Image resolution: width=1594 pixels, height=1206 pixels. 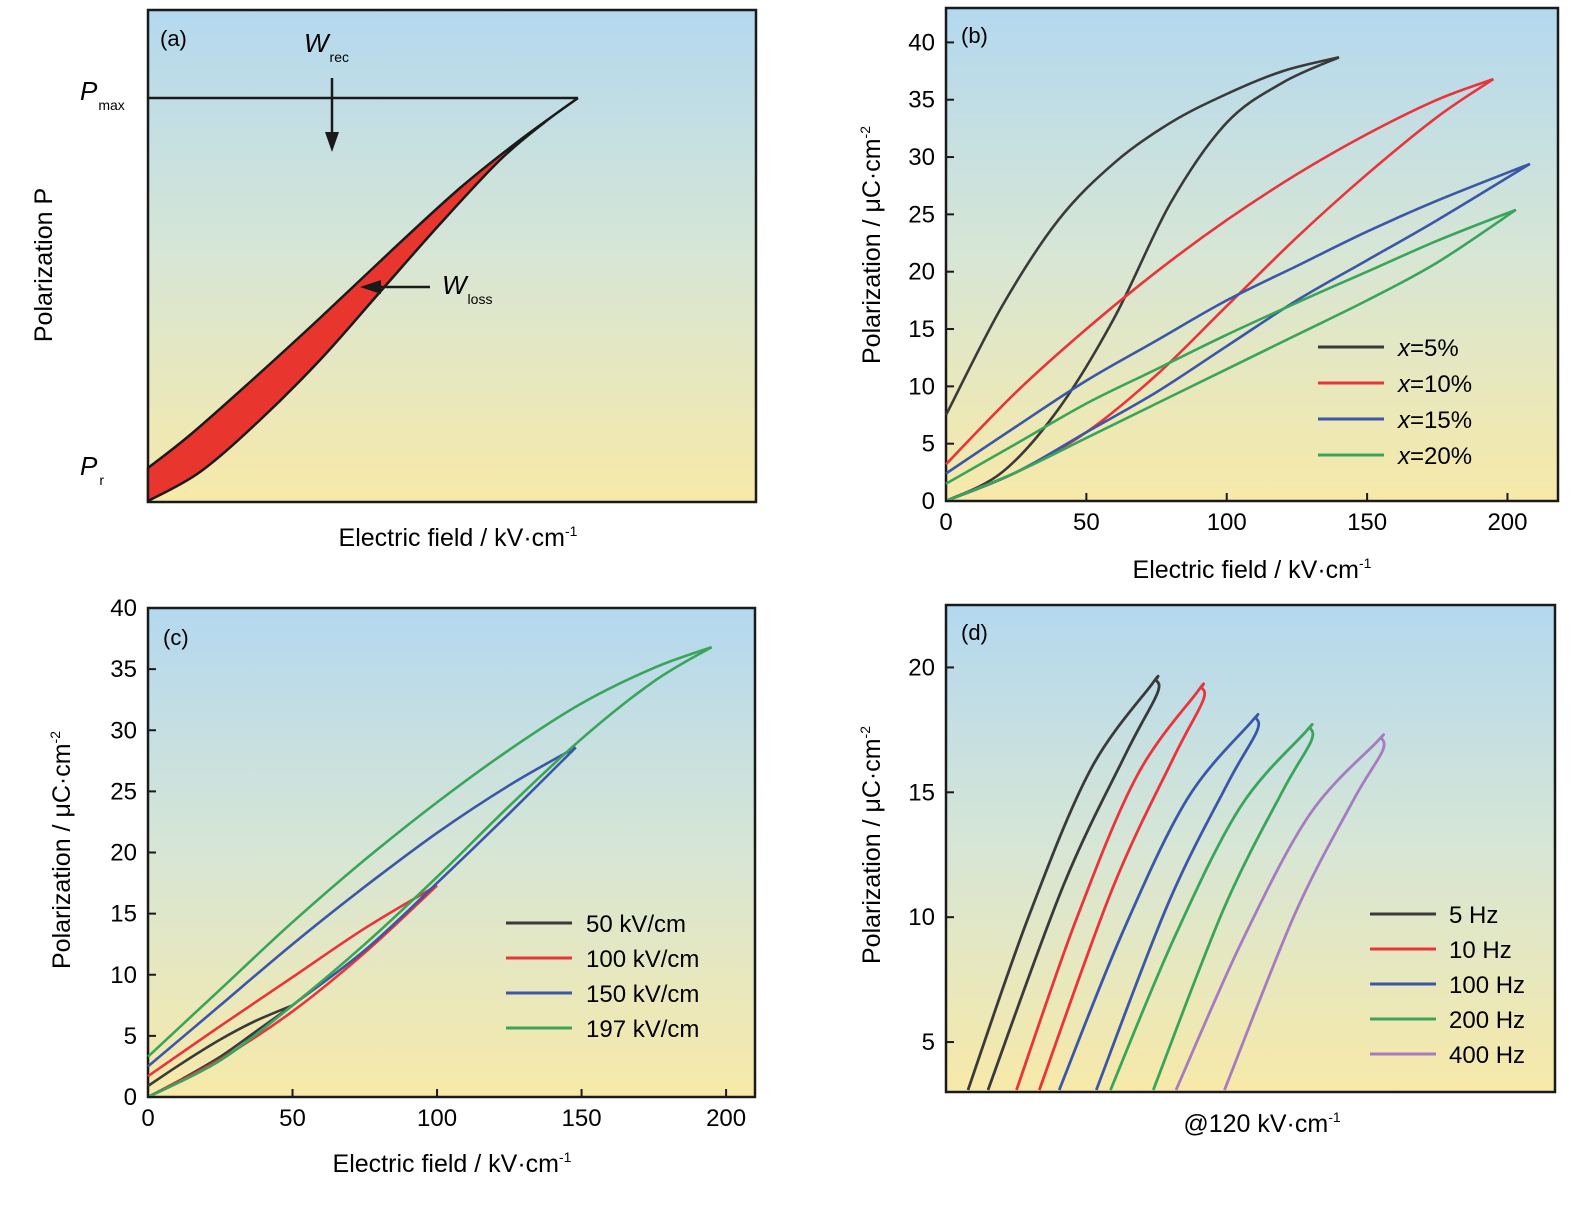 What do you see at coordinates (102, 94) in the screenshot?
I see `panel-a-pmax-label: Pmax` at bounding box center [102, 94].